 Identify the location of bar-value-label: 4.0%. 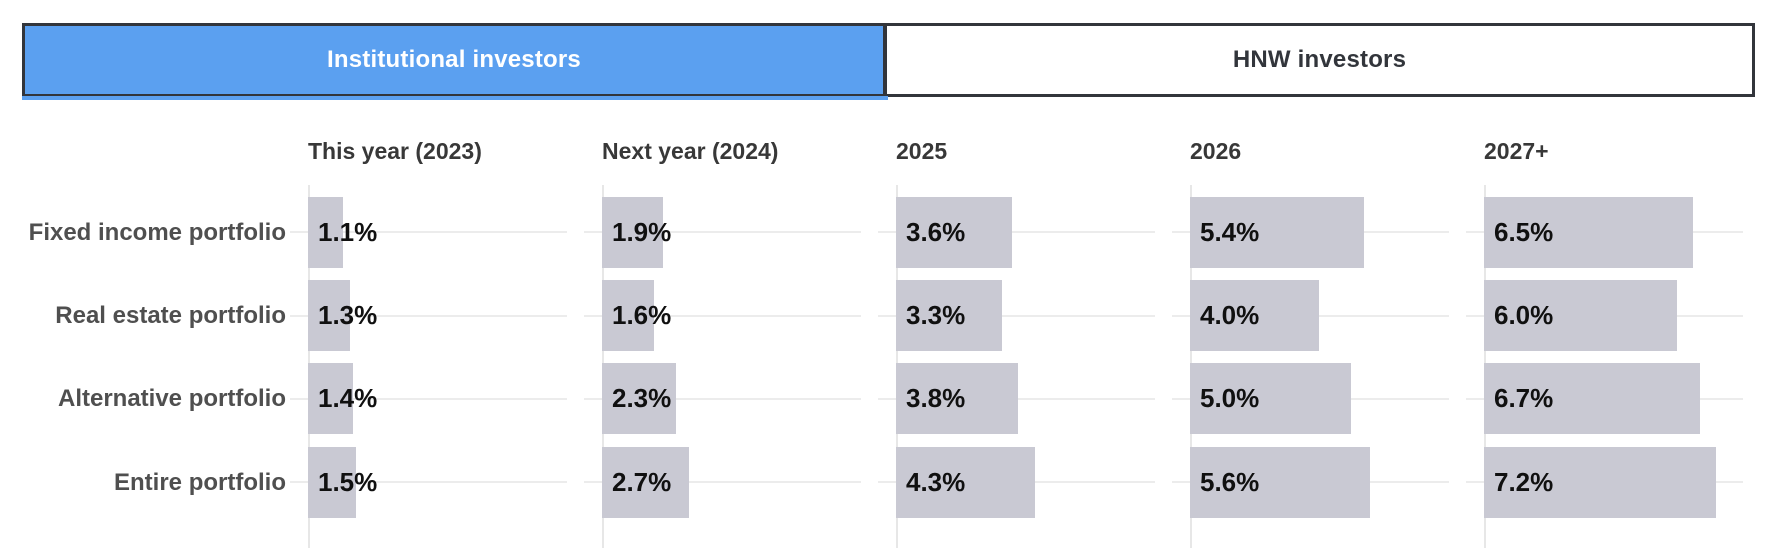
(1230, 315).